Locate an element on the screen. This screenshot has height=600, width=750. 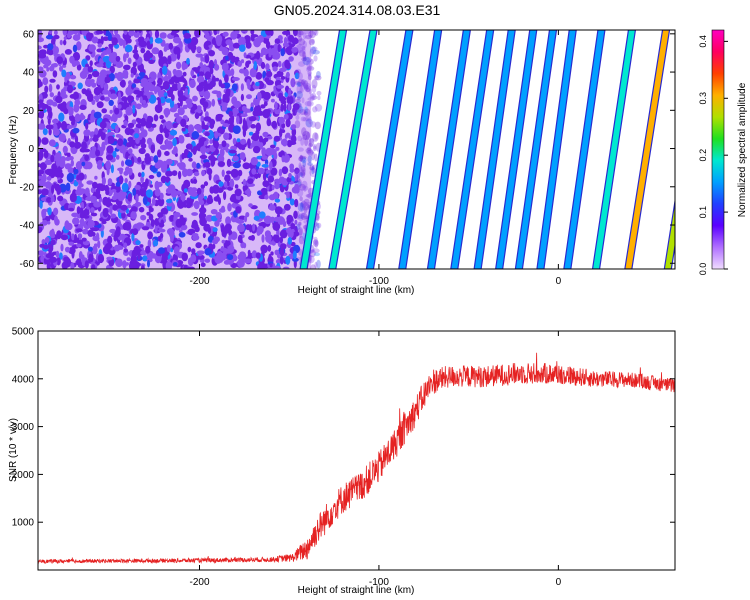
x-tick-label: -100 is located at coordinates (379, 281).